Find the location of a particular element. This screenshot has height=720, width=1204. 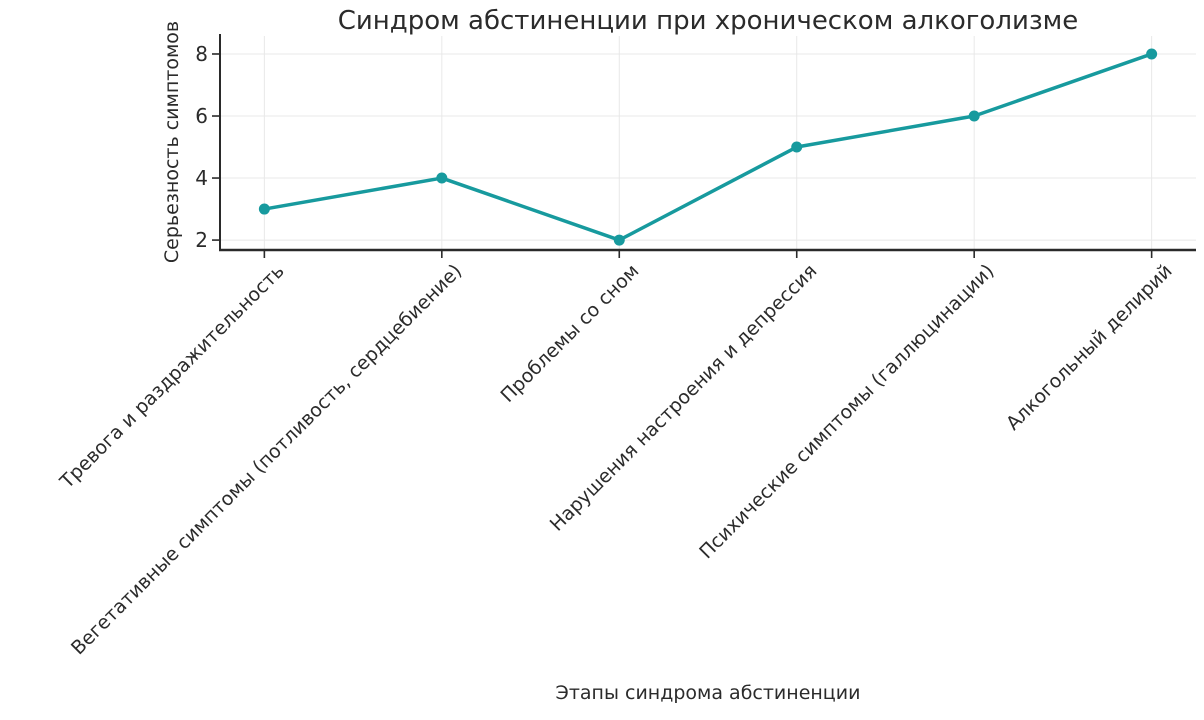

y-tick-label: 6 is located at coordinates (201, 116).